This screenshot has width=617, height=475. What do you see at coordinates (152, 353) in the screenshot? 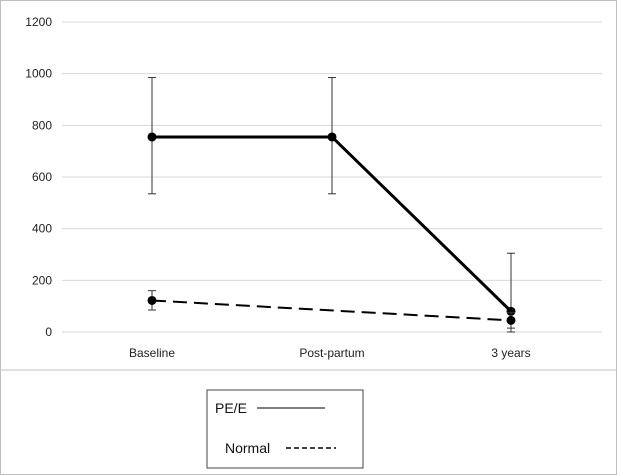
I see `x-tick-label: Baseline` at bounding box center [152, 353].